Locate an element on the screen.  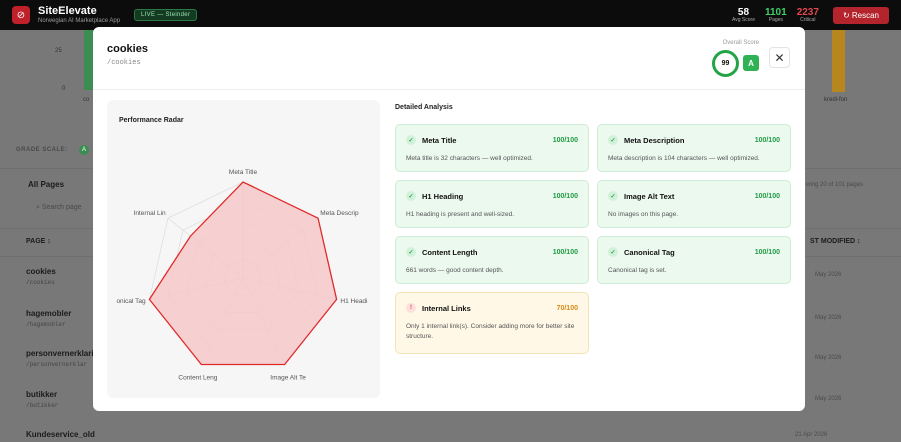
row-page-path: /butikker is located at coordinates (42, 405).